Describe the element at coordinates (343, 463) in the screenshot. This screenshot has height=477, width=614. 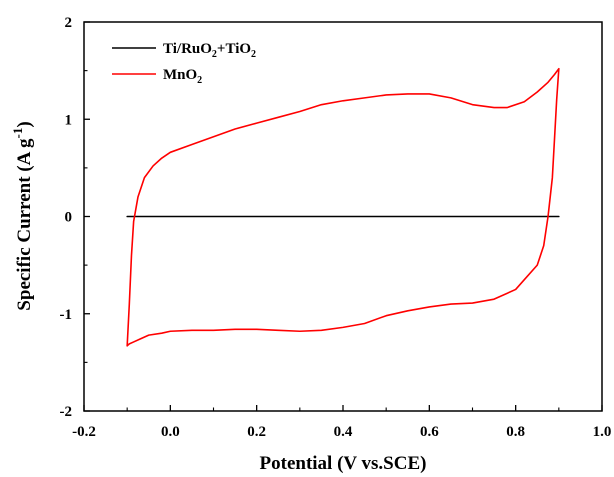
I see `x-axis-title: Potential (V vs.SCE)` at that location.